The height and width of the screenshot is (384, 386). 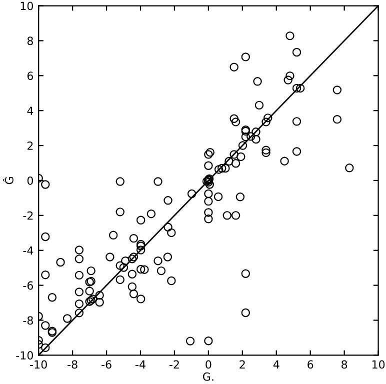 What do you see at coordinates (141, 364) in the screenshot?
I see `x-tick-label: -4` at bounding box center [141, 364].